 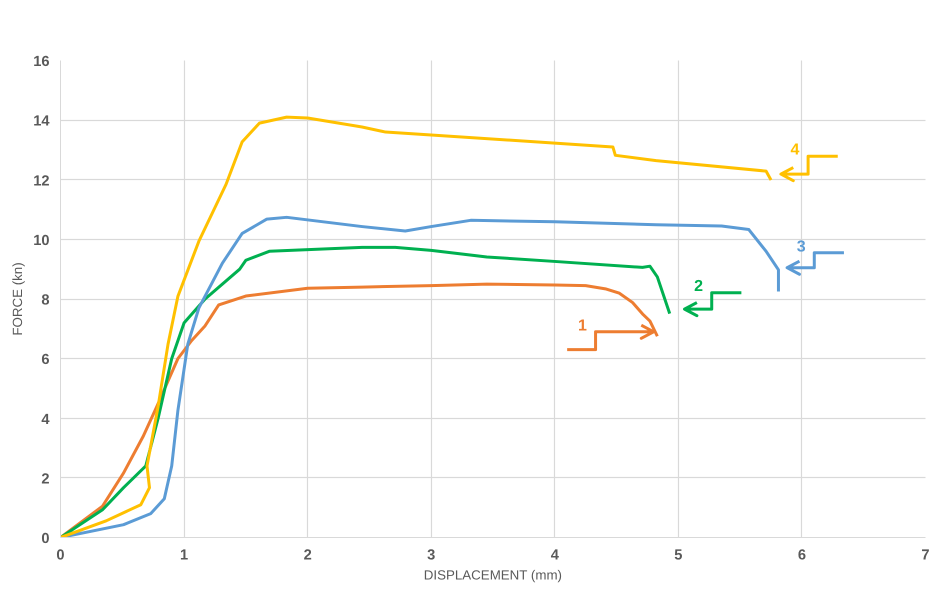 I want to click on annotation: 3, so click(x=801, y=247).